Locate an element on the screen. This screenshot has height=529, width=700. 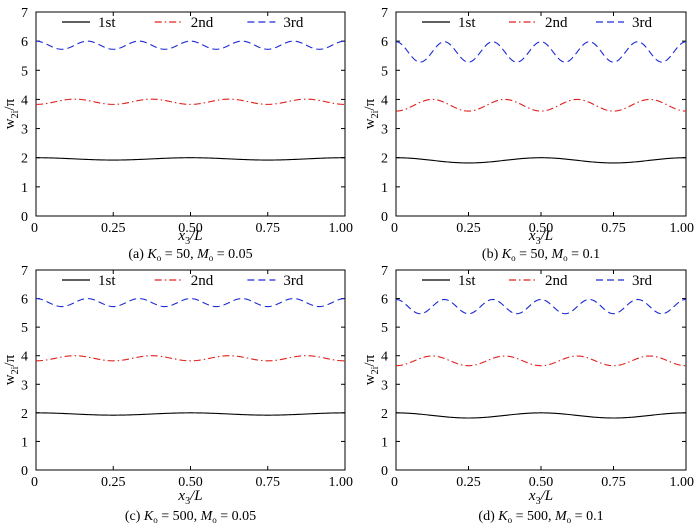
panel-caption: (a) Ko = 50, Mo = 0.05 is located at coordinates (190, 255).